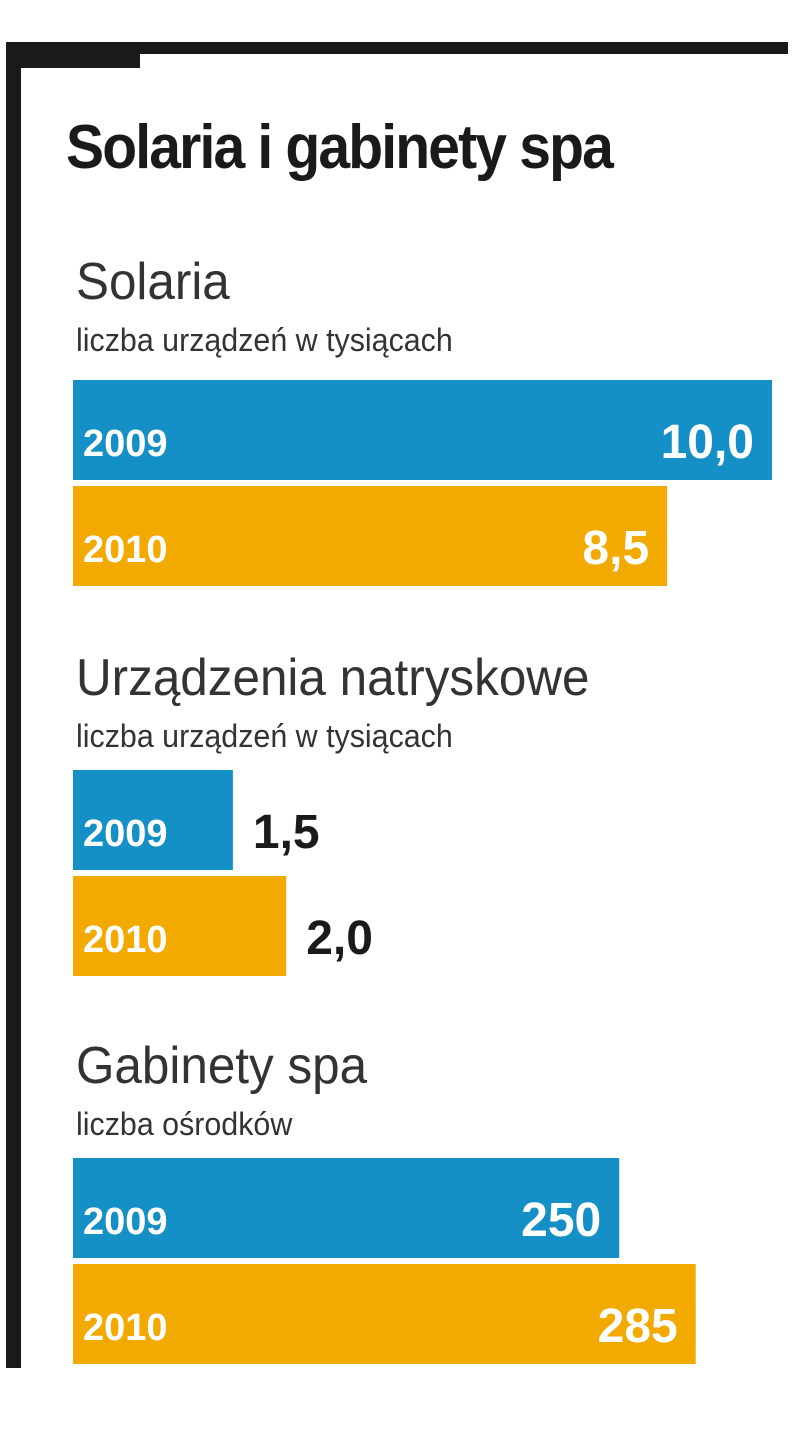 The width and height of the screenshot is (805, 1440). What do you see at coordinates (223, 873) in the screenshot?
I see `chart-natryskowe: 2009 1,5 2010 2,0` at bounding box center [223, 873].